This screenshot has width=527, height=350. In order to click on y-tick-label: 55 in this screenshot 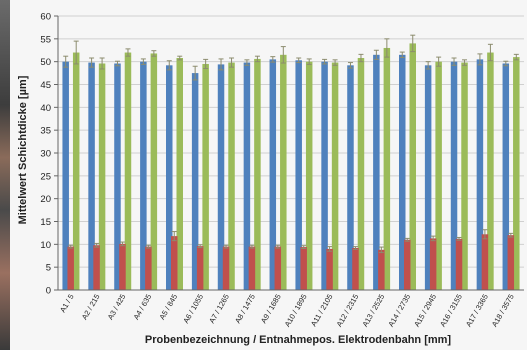, I will do `click(45, 39)`.